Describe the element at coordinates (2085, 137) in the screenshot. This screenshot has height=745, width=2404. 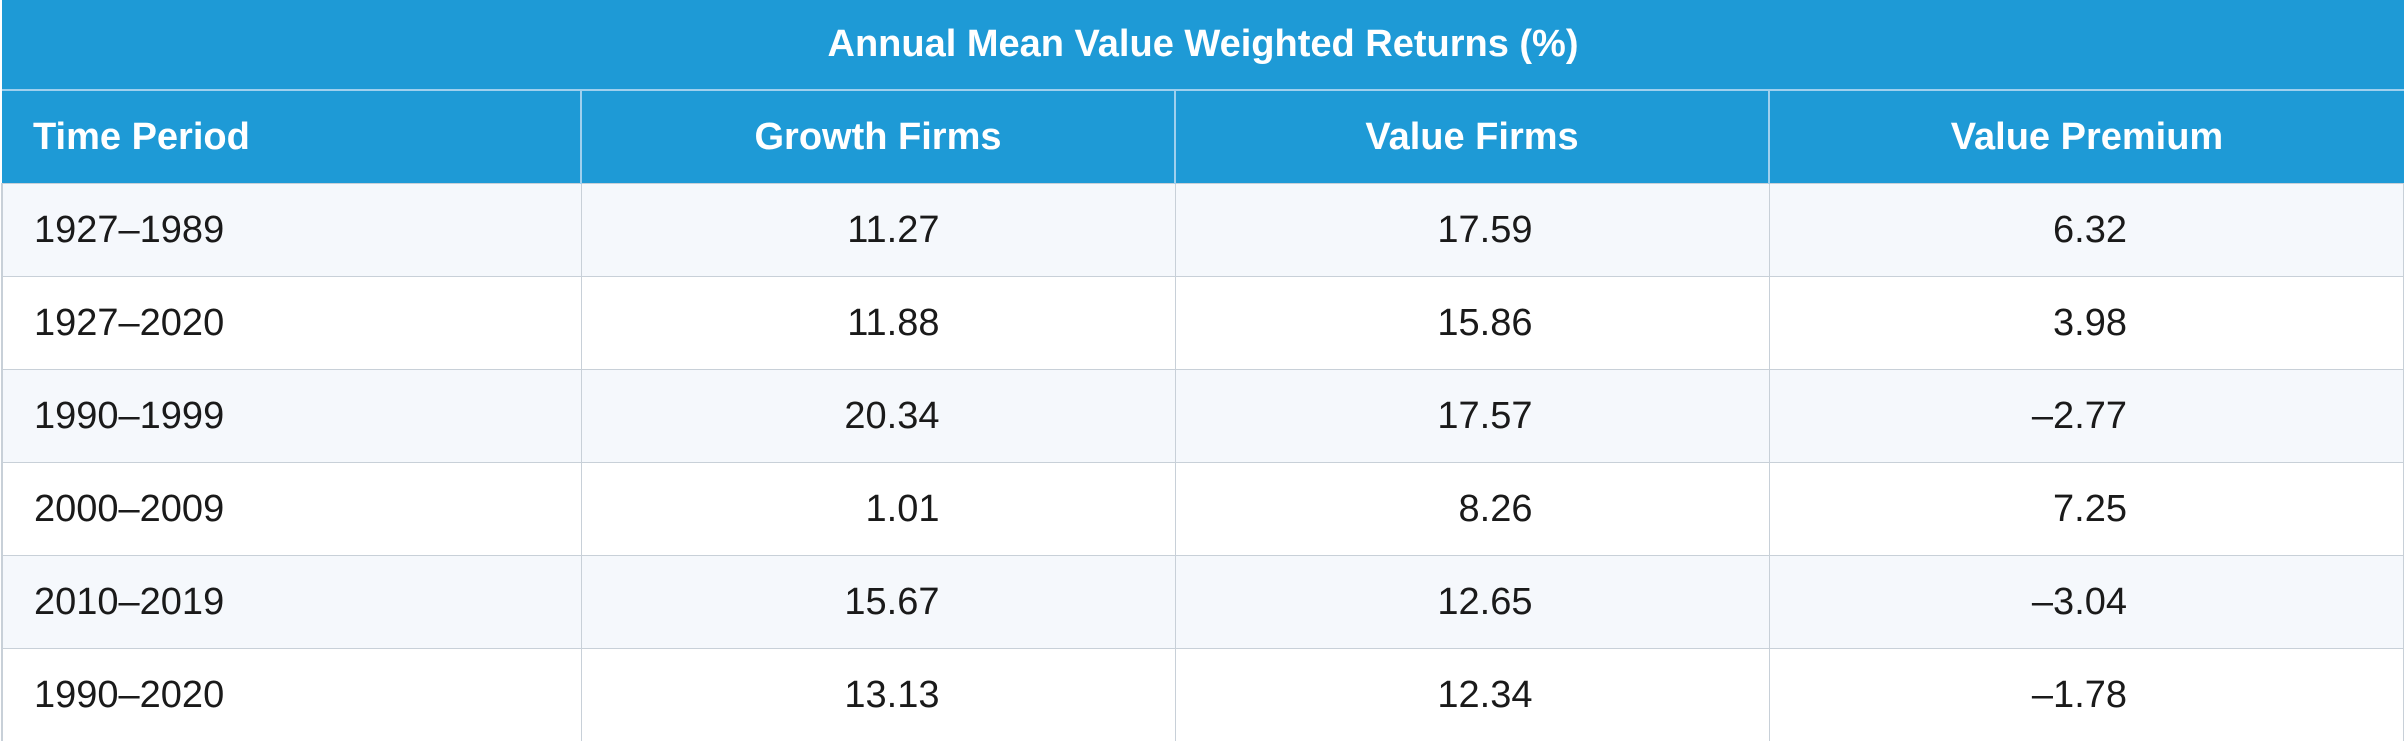
I see `column-header-value-premium: Value Premium` at that location.